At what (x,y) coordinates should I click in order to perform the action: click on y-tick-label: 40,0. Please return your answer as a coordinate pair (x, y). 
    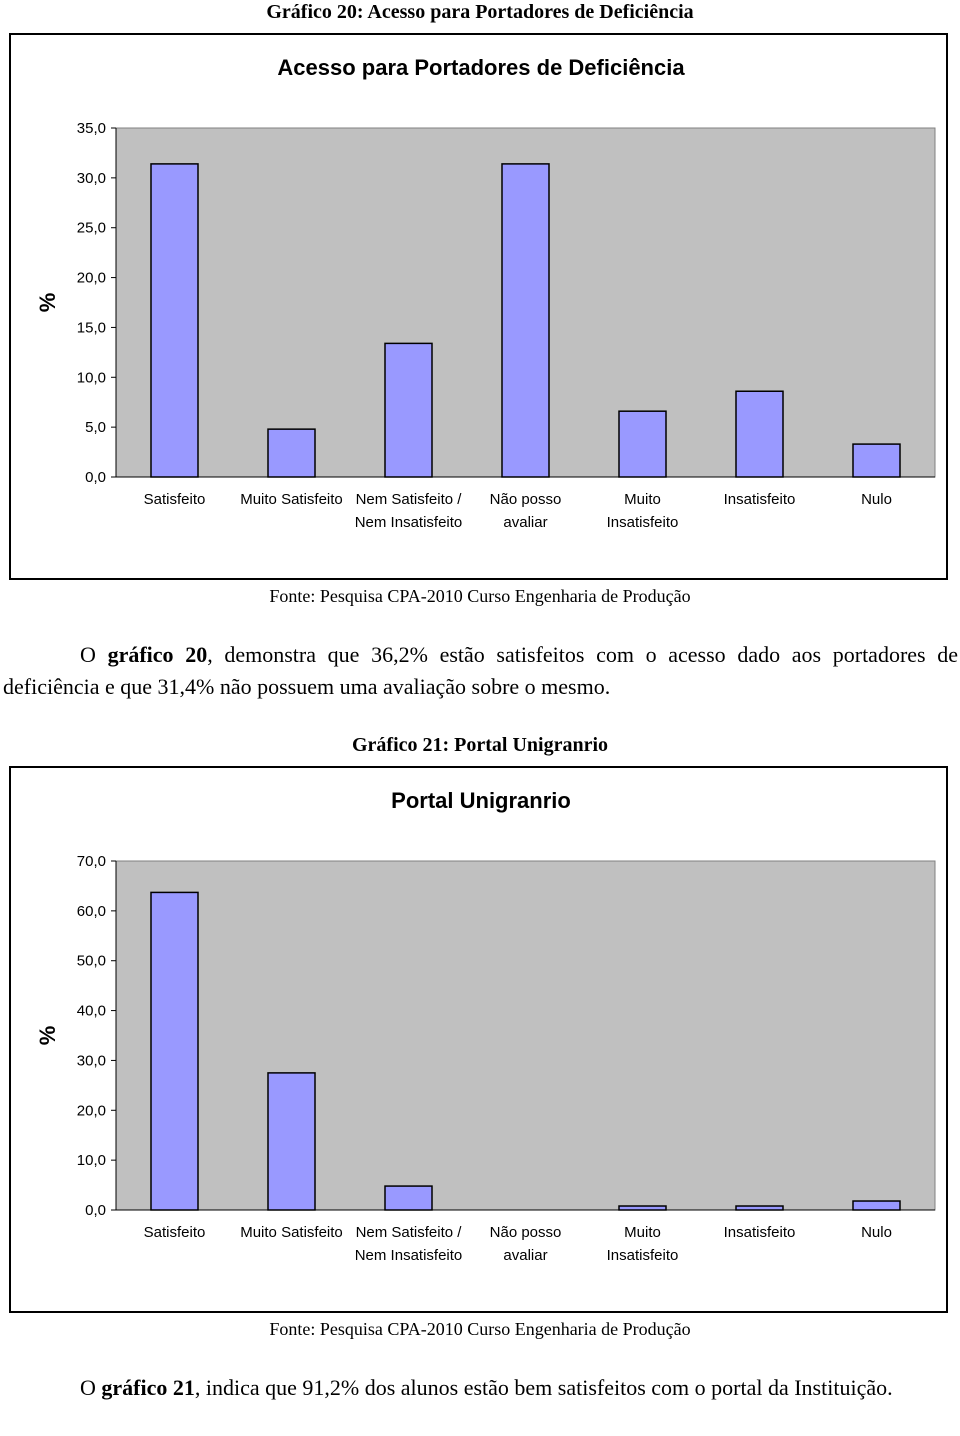
    Looking at the image, I should click on (91, 1011).